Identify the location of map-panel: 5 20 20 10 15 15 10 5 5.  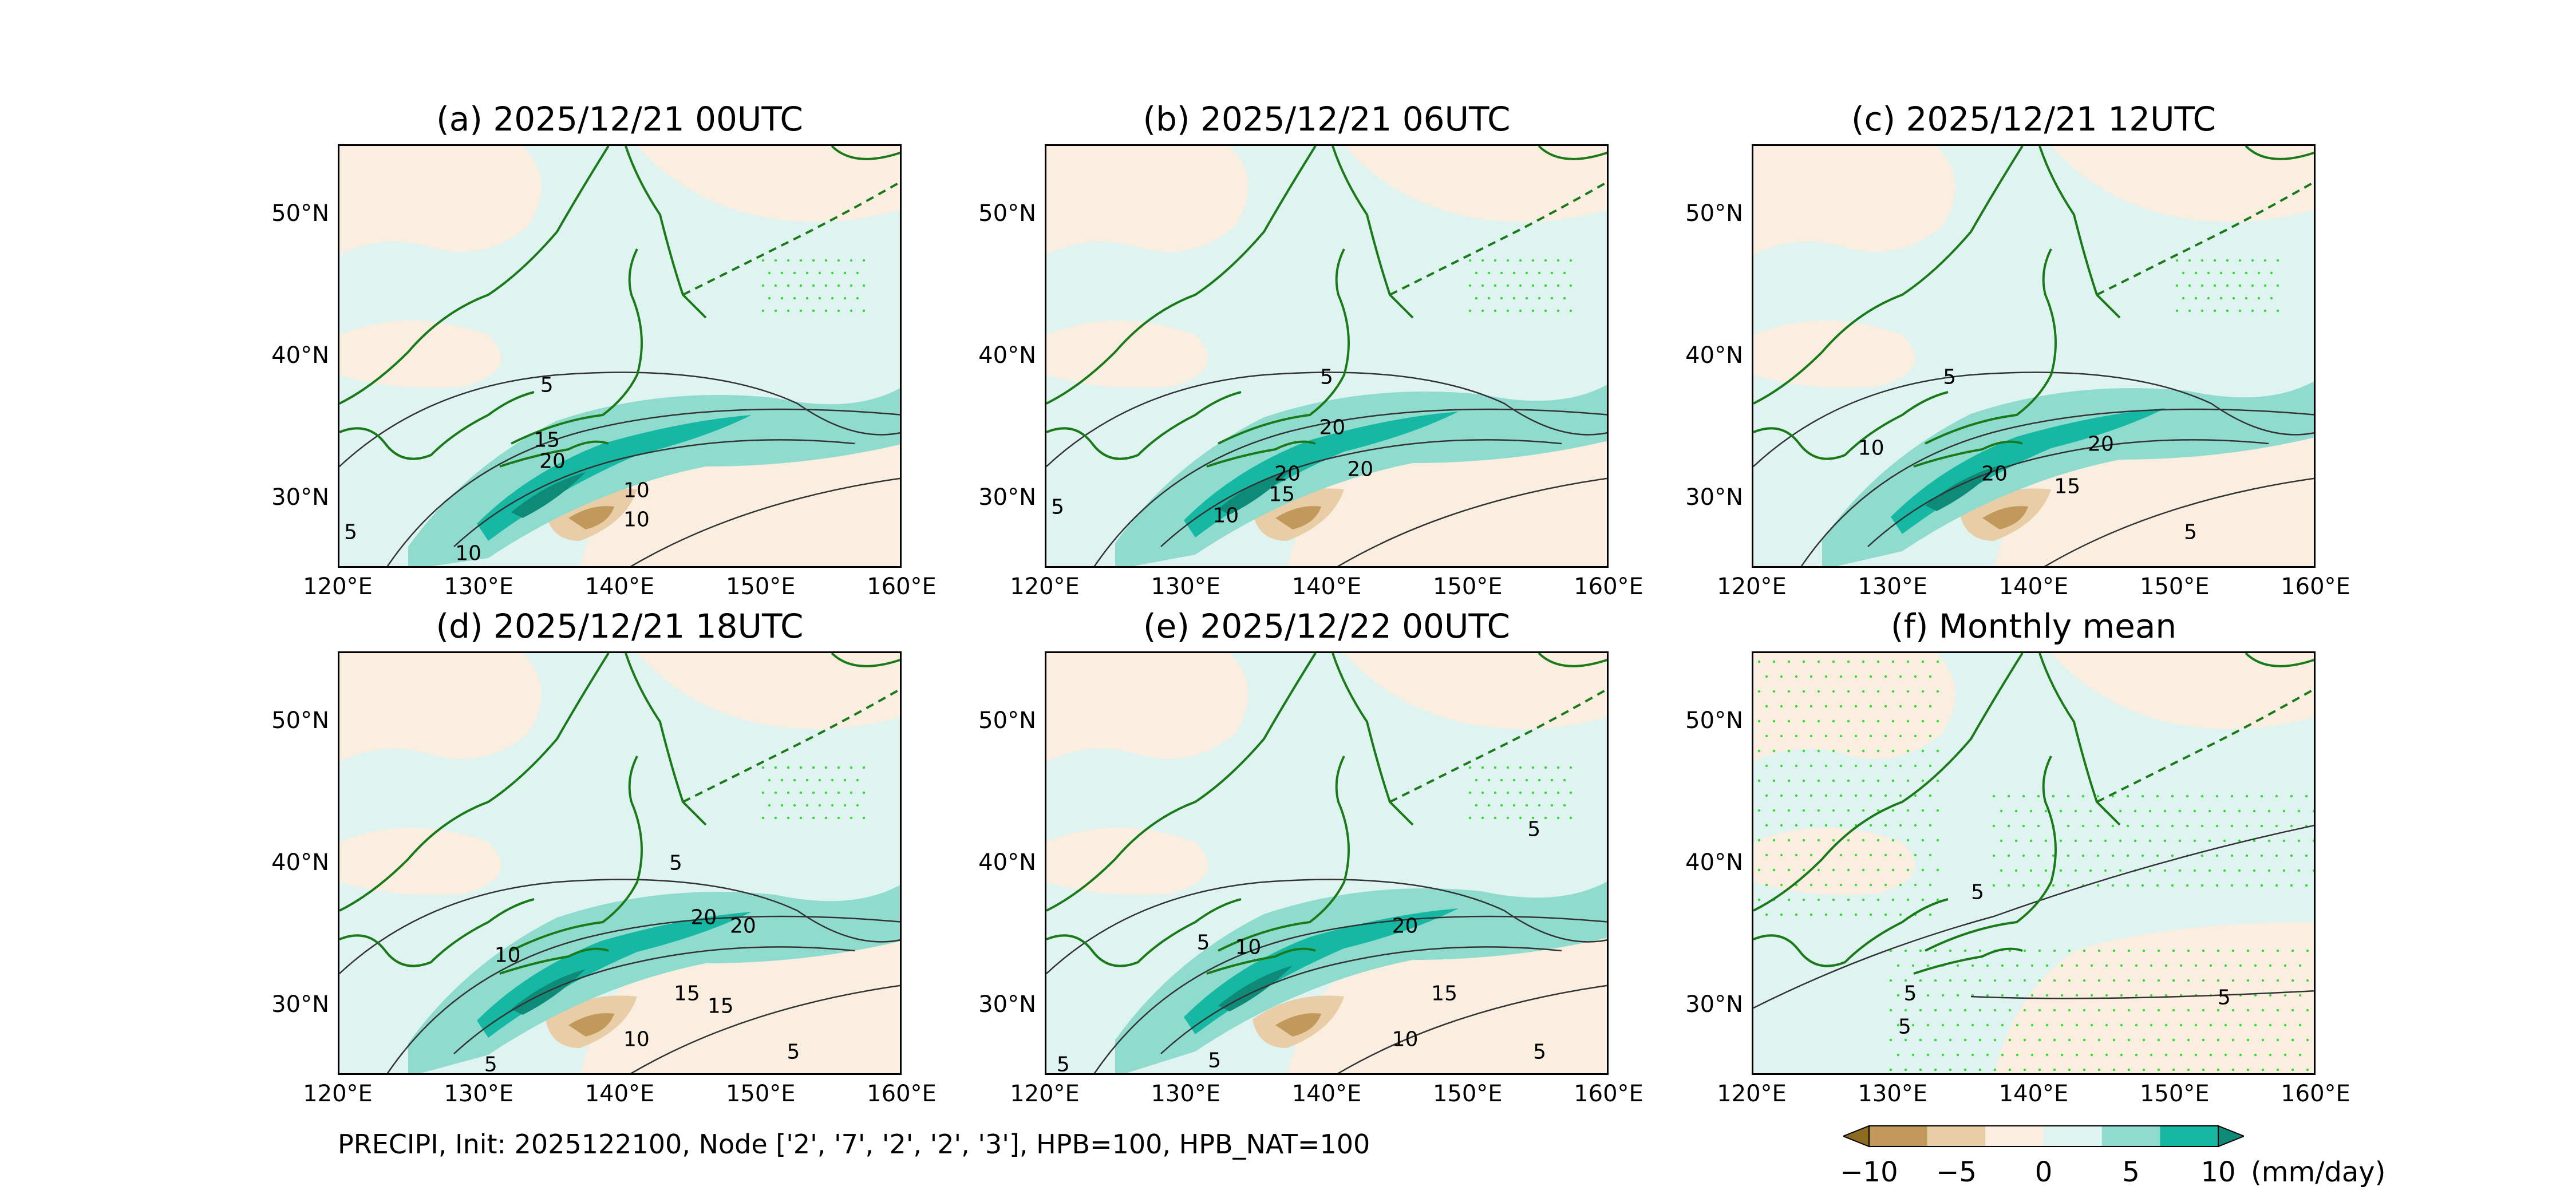
(620, 863).